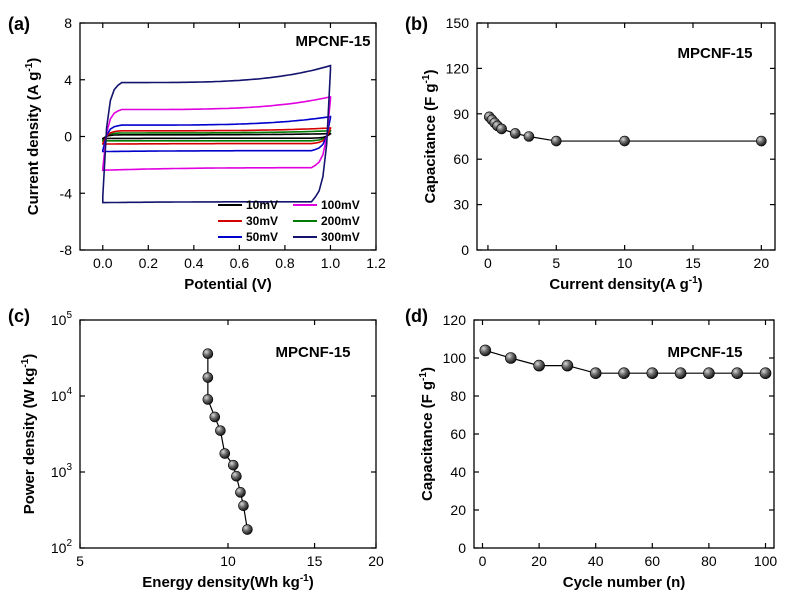 The width and height of the screenshot is (789, 600). I want to click on x-tick-label: 100, so click(766, 561).